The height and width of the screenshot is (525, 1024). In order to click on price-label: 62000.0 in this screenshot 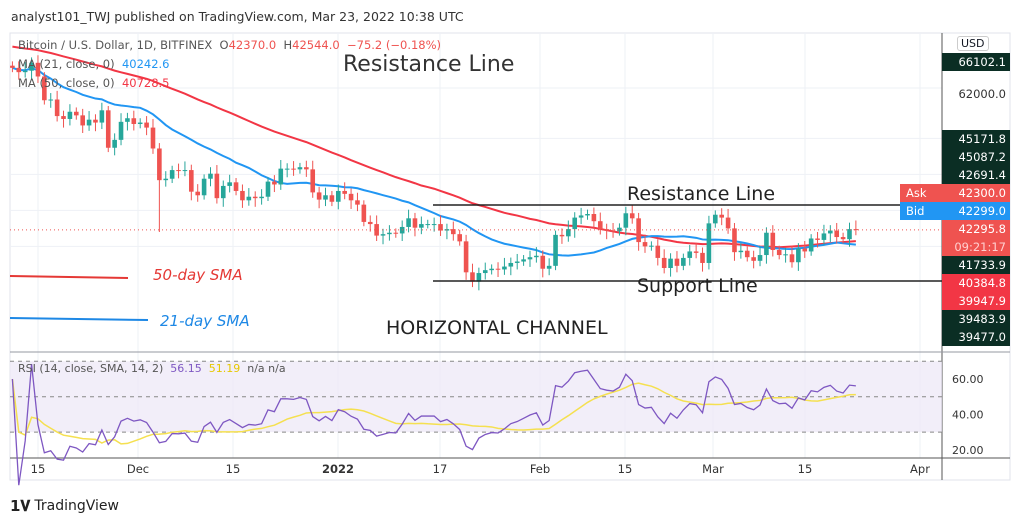, I will do `click(982, 94)`.